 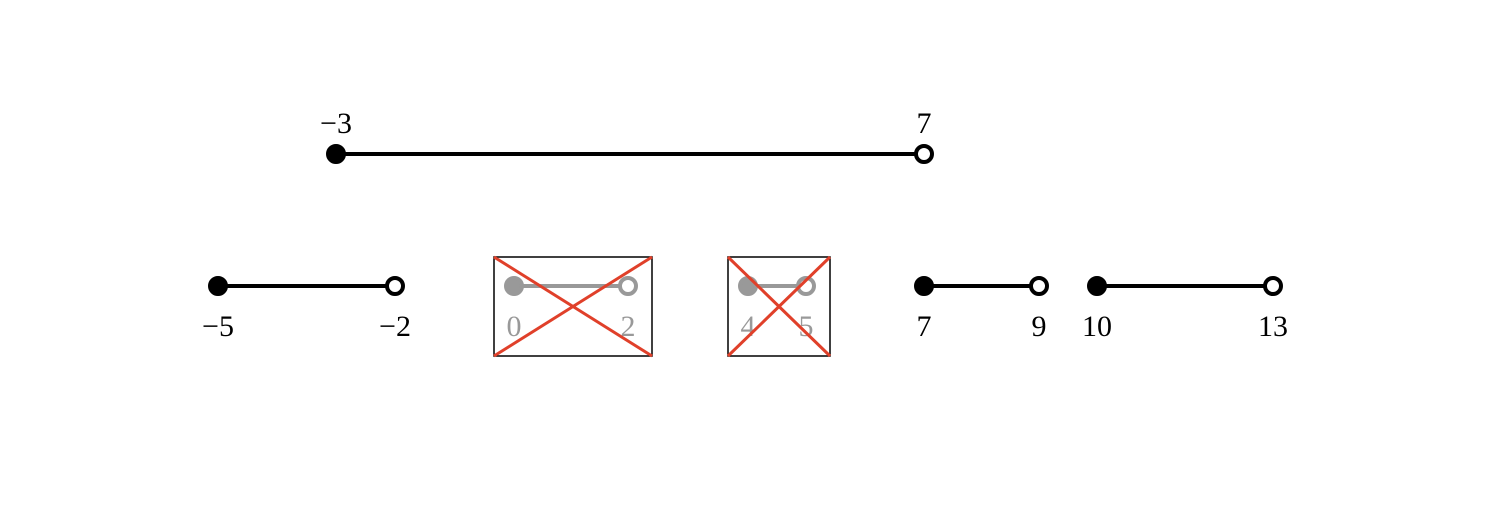 What do you see at coordinates (628, 326) in the screenshot?
I see `interval-1-end-label: 2` at bounding box center [628, 326].